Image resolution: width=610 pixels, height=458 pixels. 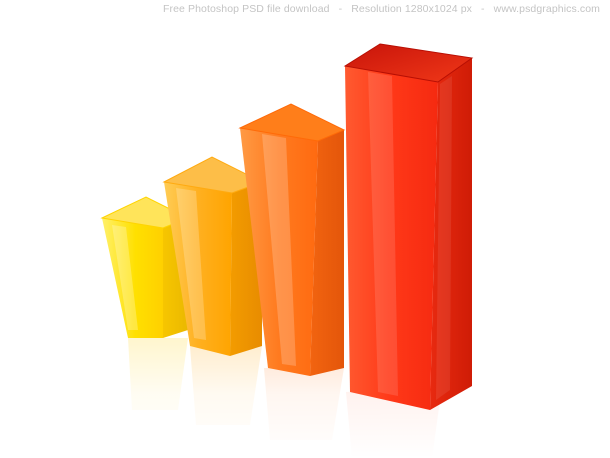 I want to click on watermark-resolution: Resolution 1280x1024 px, so click(x=412, y=9).